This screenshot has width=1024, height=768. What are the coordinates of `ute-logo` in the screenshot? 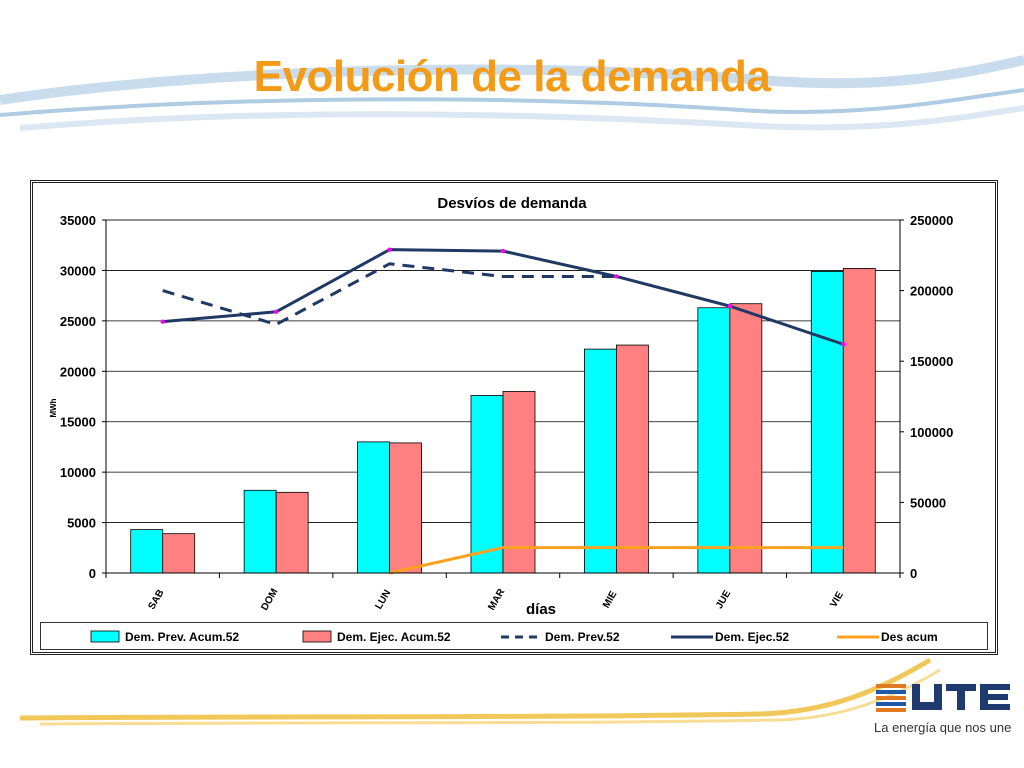 It's located at (943, 698).